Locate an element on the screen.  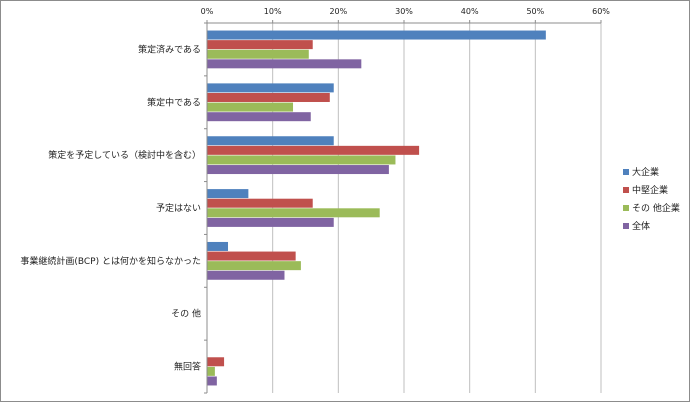
category-label: 策定を予定している（検討中を含む） is located at coordinates (124, 155).